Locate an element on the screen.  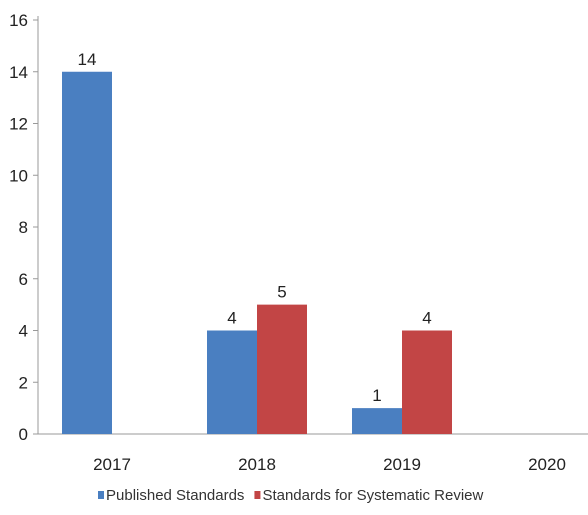
y-axis: 0 2 4 6 8 10 12 14 16 is located at coordinates (24, 227).